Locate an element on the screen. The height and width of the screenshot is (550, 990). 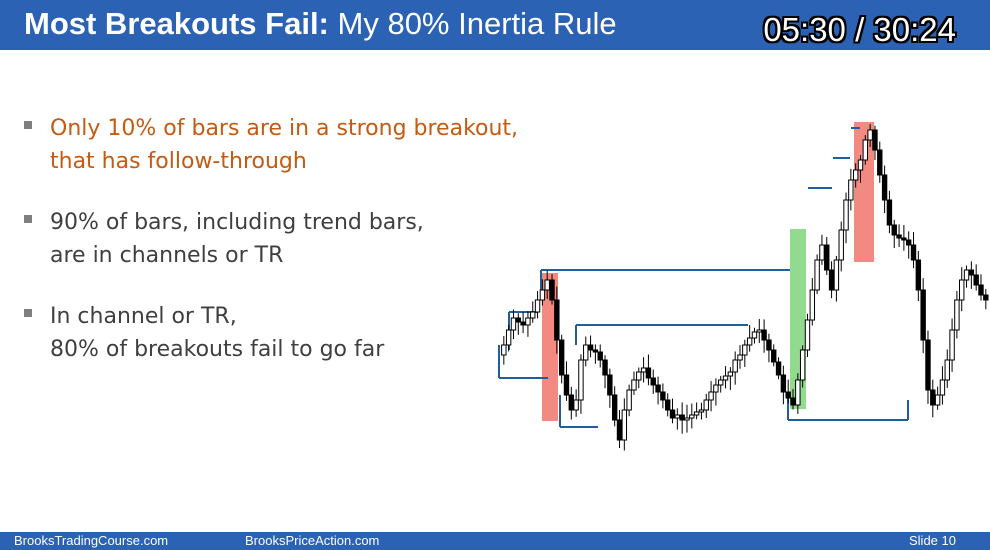
slide-title: Most Breakouts Fail: My 80% Inertia Rule is located at coordinates (320, 24).